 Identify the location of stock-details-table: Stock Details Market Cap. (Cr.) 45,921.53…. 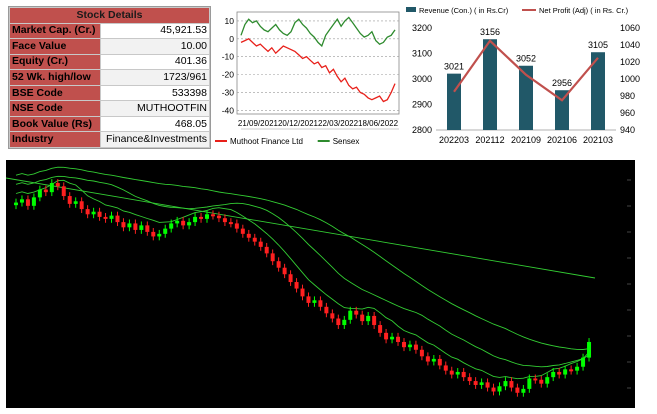
(110, 77).